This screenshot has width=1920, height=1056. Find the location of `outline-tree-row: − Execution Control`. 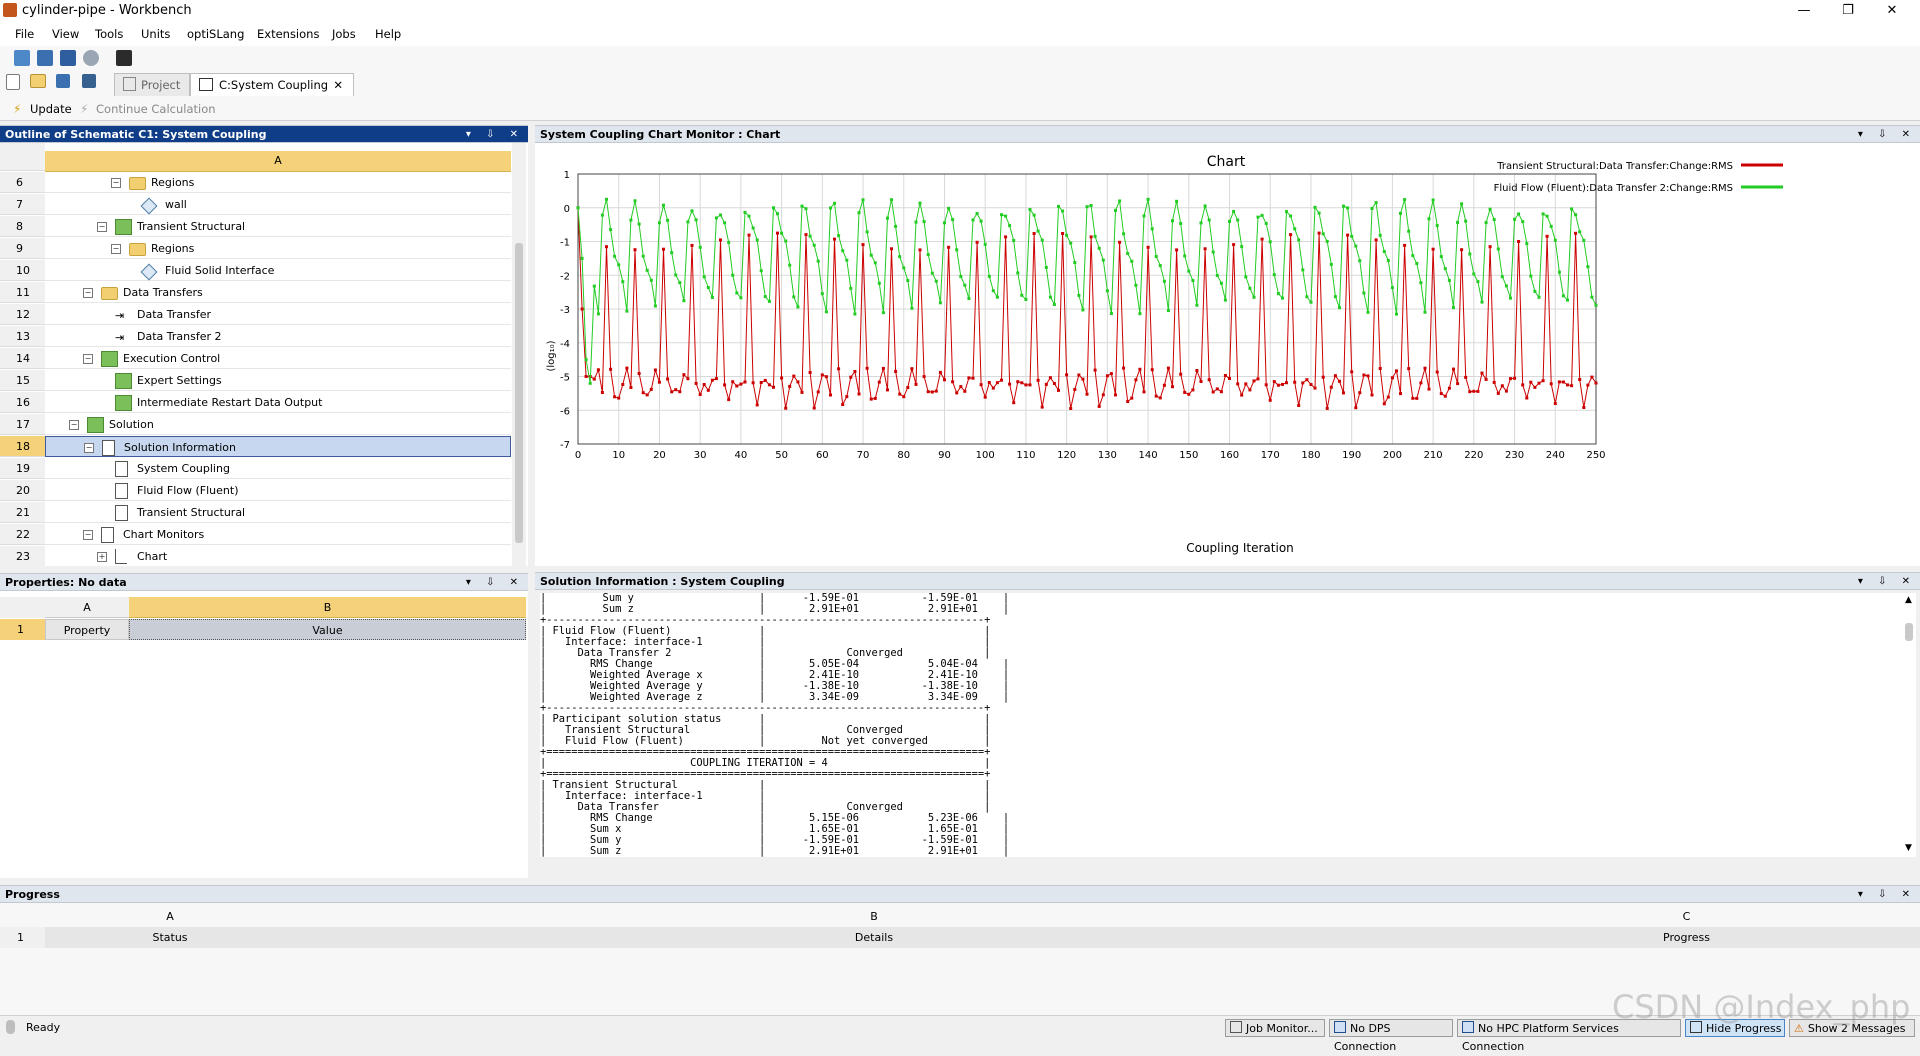

outline-tree-row: − Execution Control is located at coordinates (278, 358).